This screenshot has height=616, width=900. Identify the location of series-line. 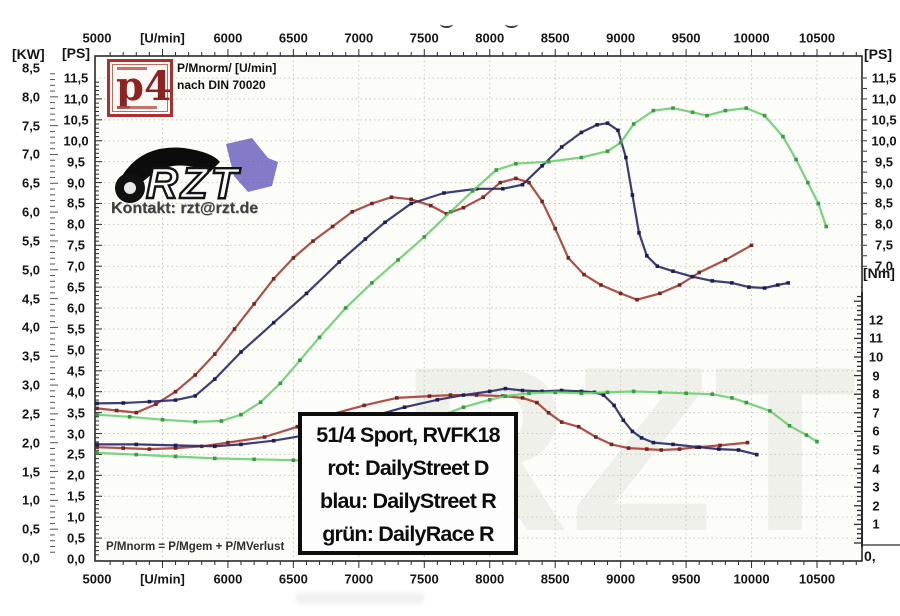
(427, 421).